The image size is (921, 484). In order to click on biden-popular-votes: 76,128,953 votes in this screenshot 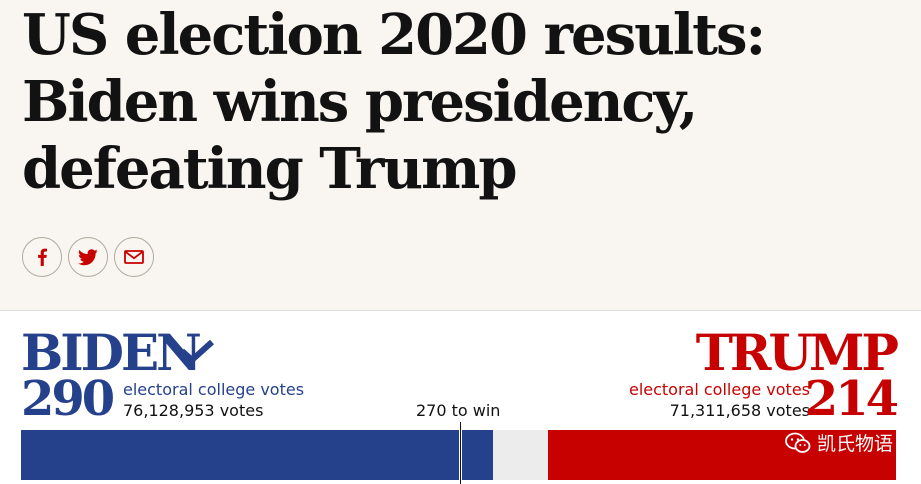, I will do `click(193, 410)`.